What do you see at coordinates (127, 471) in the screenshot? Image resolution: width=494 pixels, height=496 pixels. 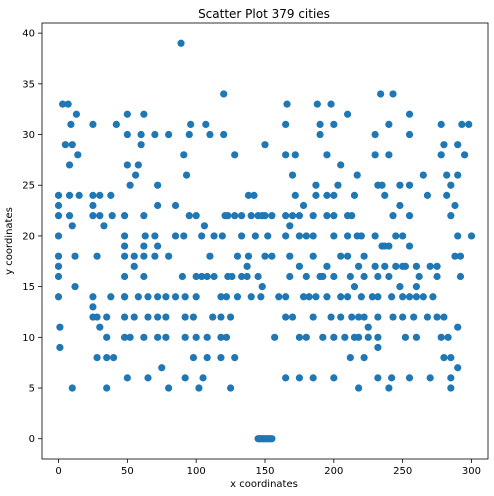 I see `x-tick-label: 50` at bounding box center [127, 471].